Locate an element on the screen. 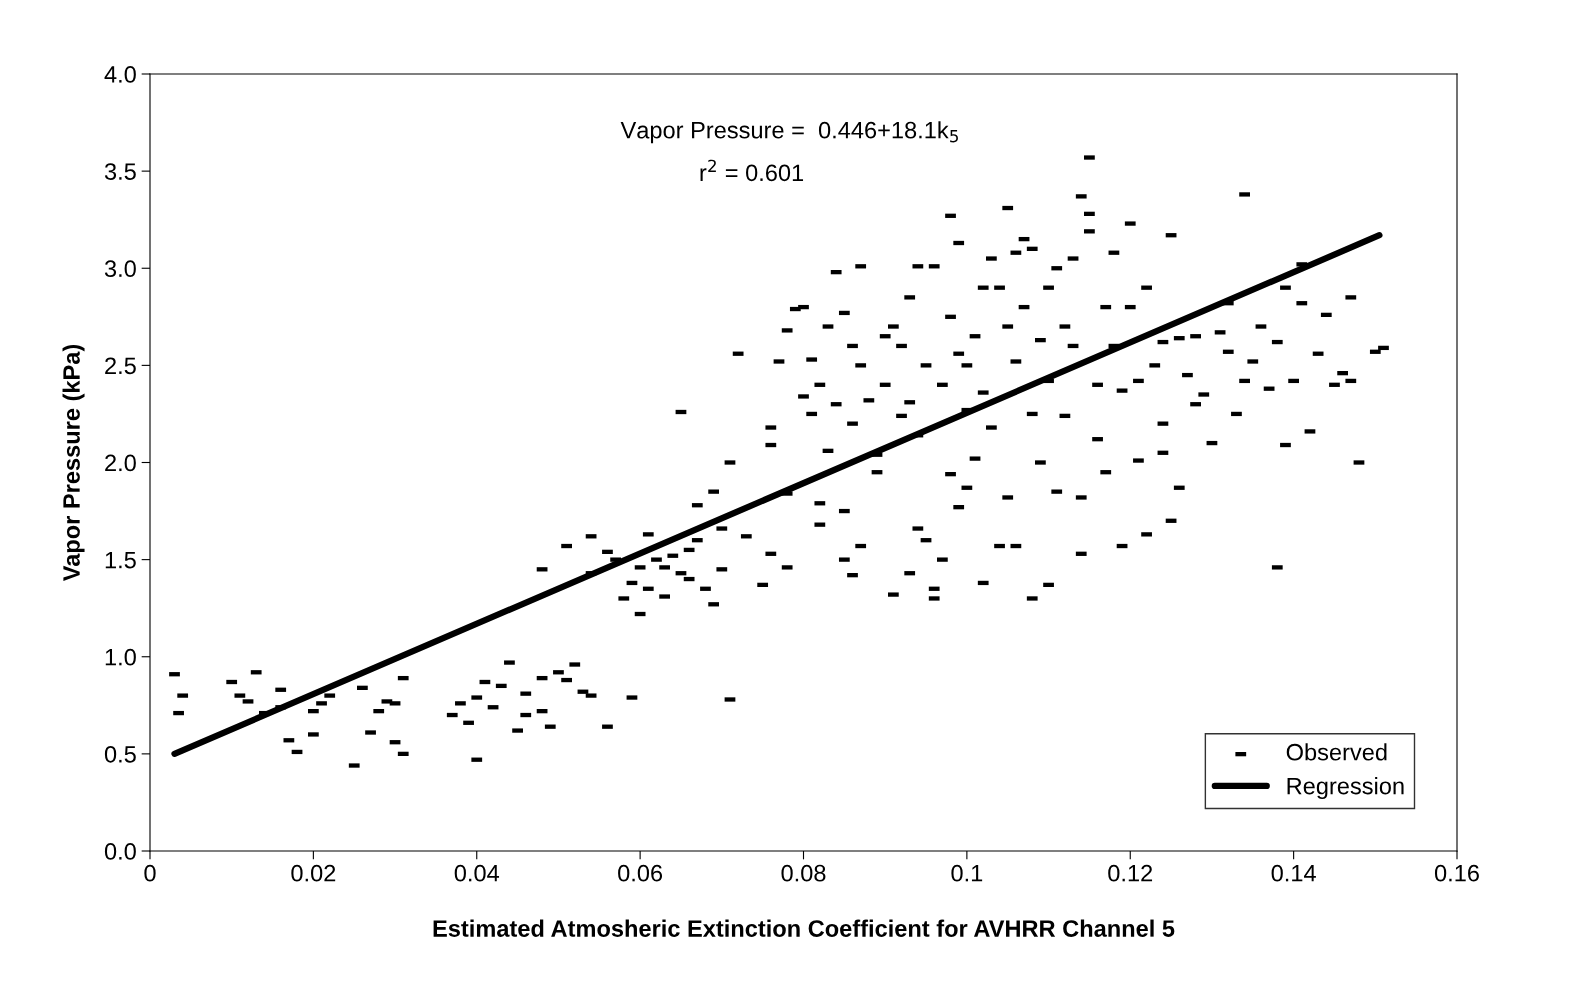  y-tick-label: 1.0 is located at coordinates (120, 657).